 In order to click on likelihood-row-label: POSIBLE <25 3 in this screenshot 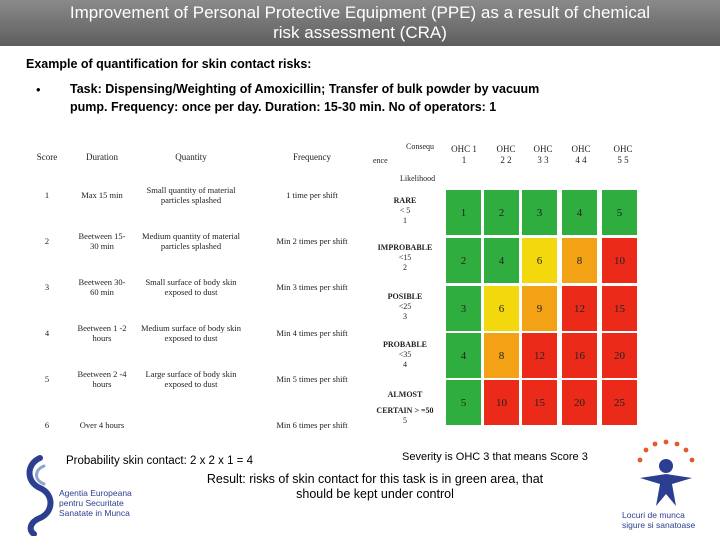, I will do `click(405, 307)`.